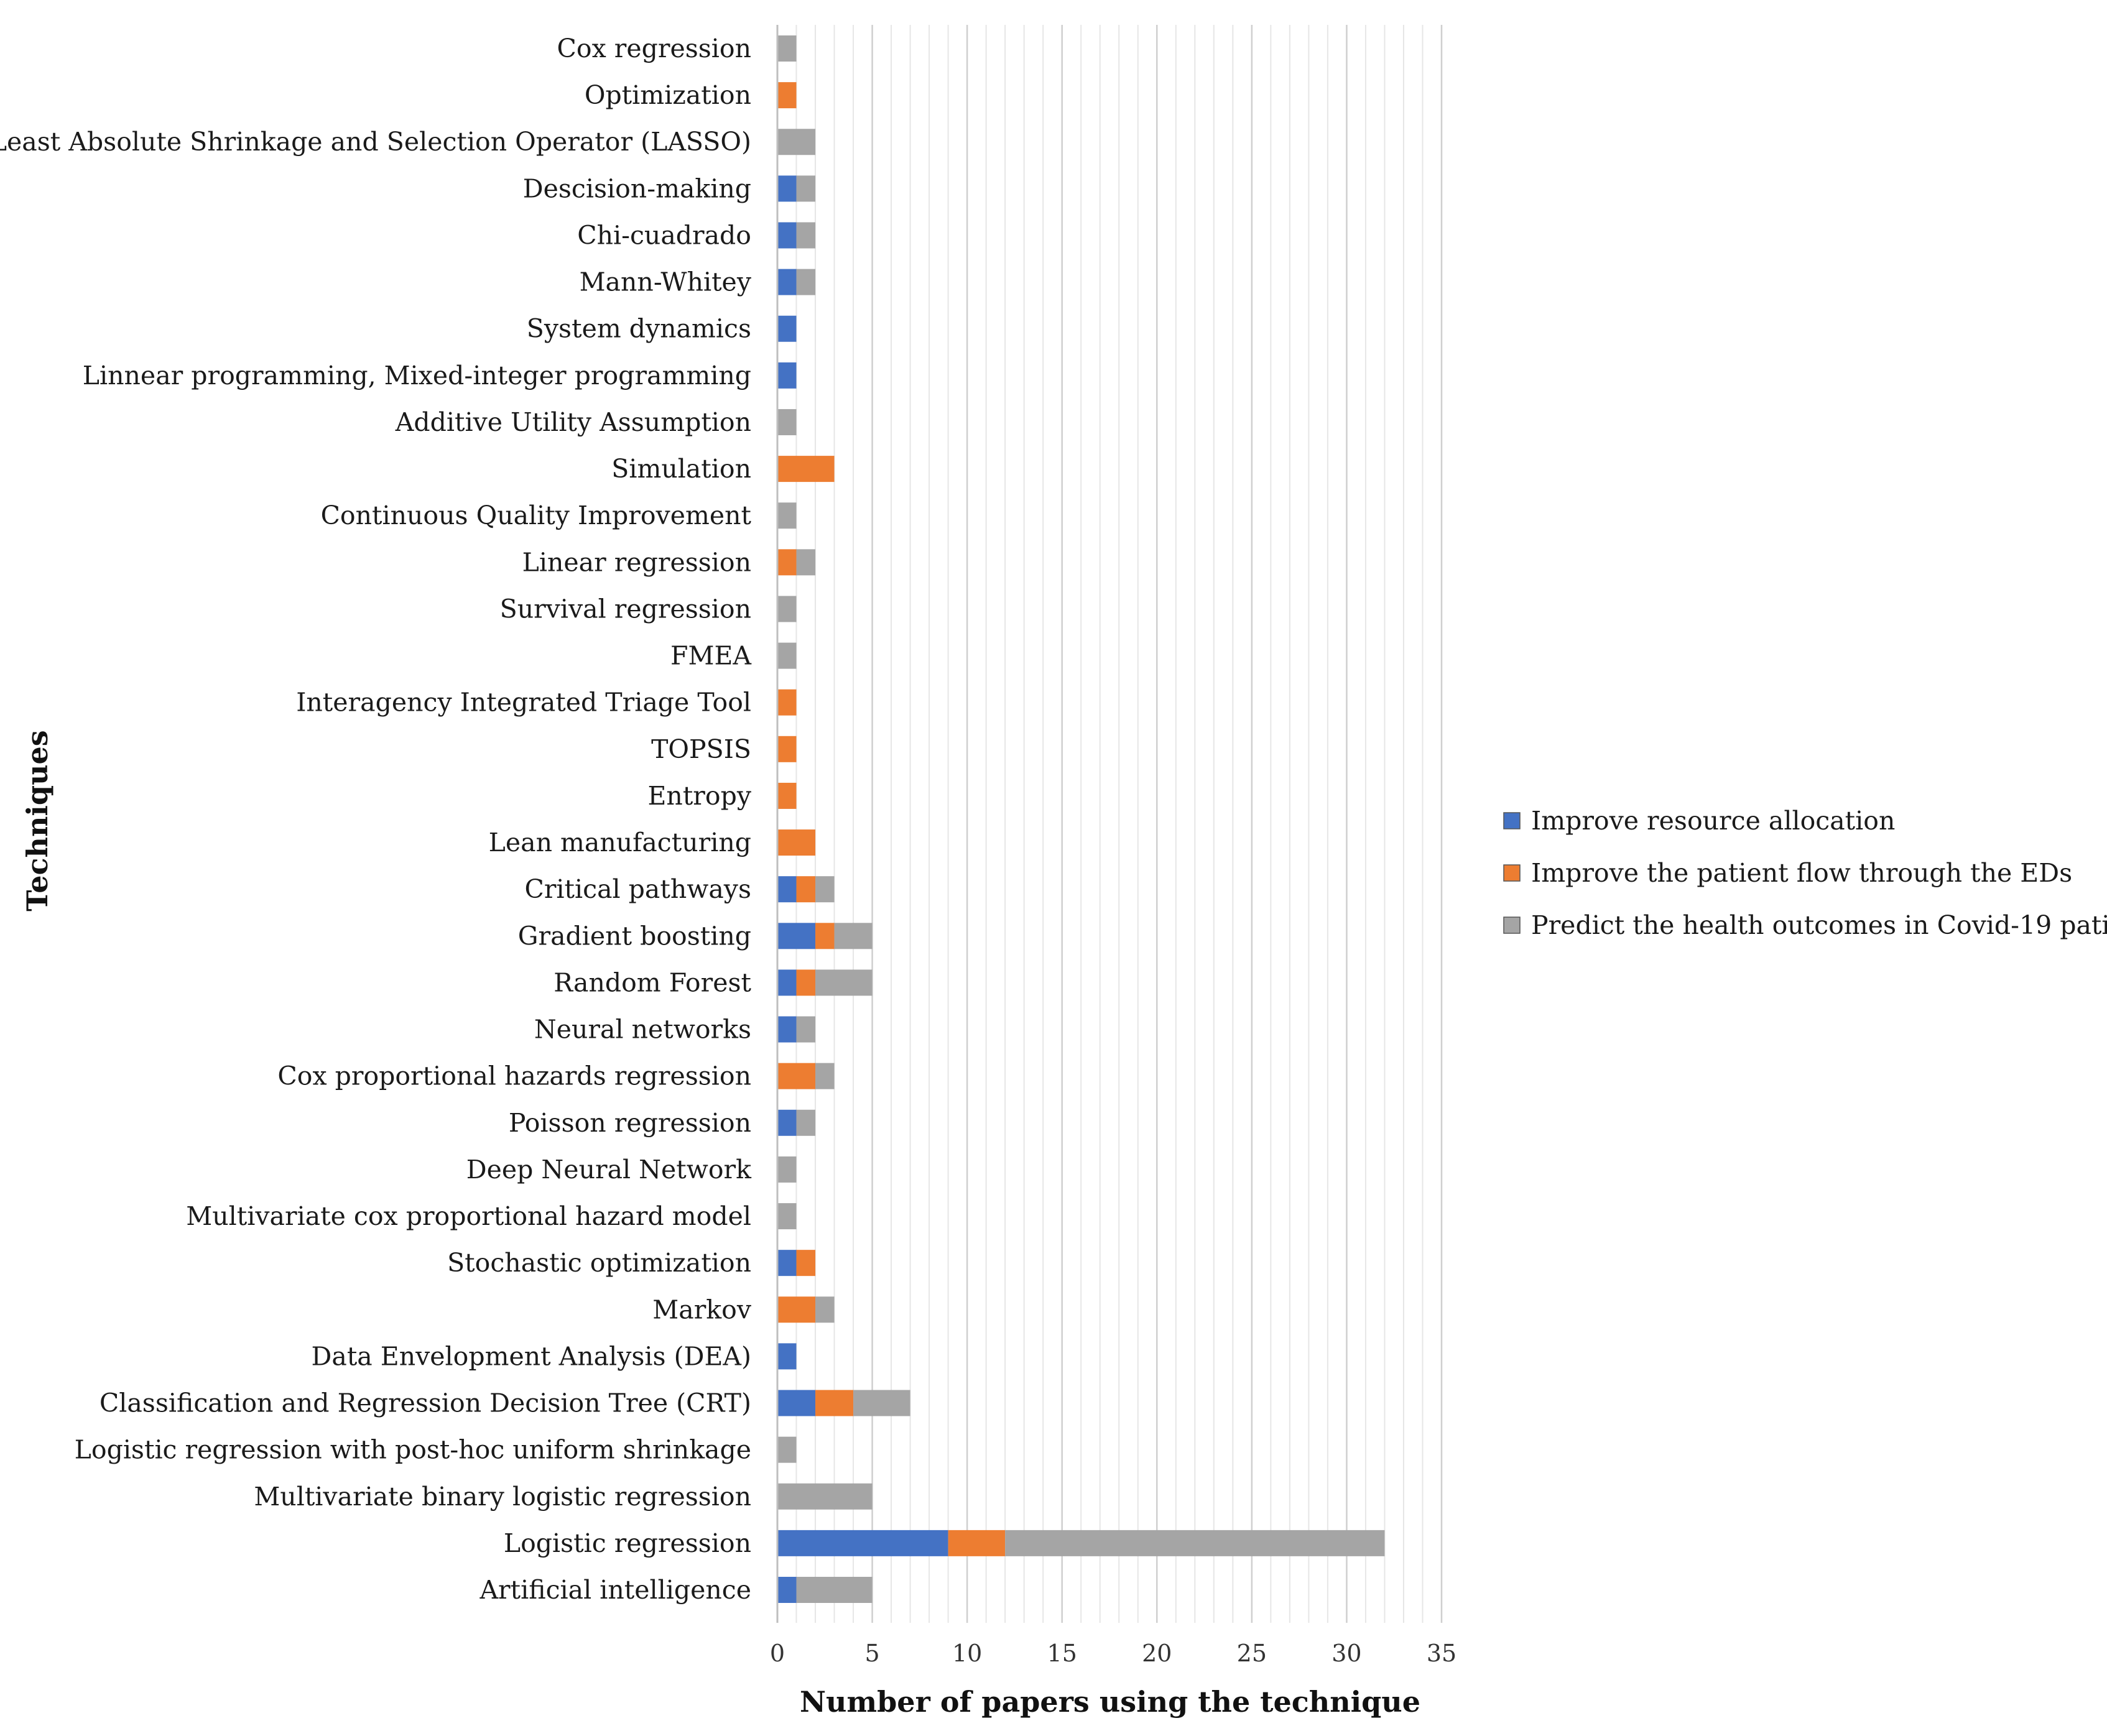  What do you see at coordinates (654, 48) in the screenshot?
I see `category-label: Cox regression` at bounding box center [654, 48].